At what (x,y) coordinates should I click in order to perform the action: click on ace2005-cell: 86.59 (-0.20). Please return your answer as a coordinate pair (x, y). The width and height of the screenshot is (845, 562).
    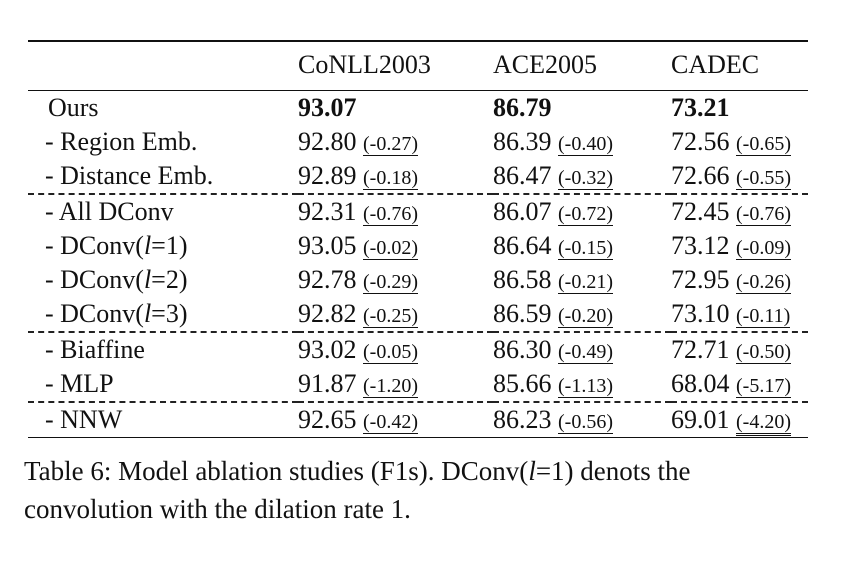
    Looking at the image, I should click on (582, 314).